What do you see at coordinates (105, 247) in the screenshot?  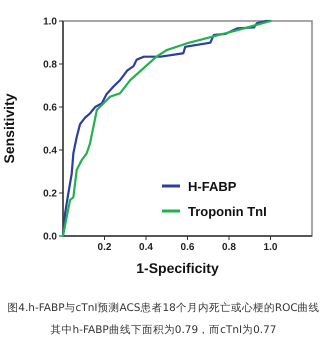 I see `x-tick-label: 0.2` at bounding box center [105, 247].